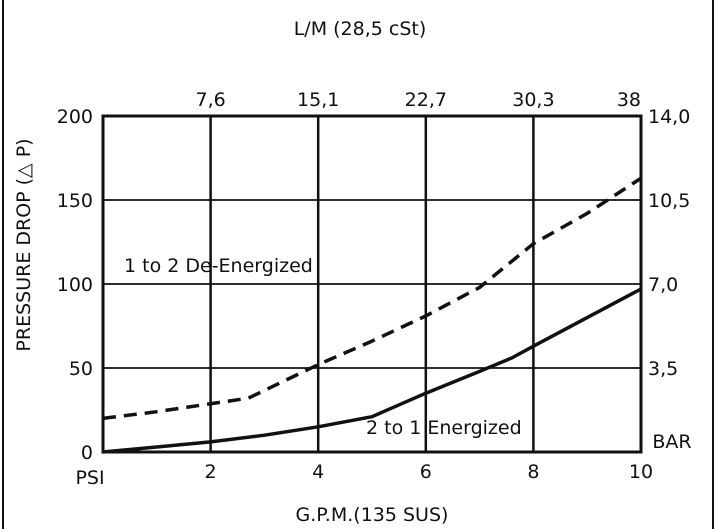 The height and width of the screenshot is (529, 717). What do you see at coordinates (210, 100) in the screenshot?
I see `top-tick-label: 7,6` at bounding box center [210, 100].